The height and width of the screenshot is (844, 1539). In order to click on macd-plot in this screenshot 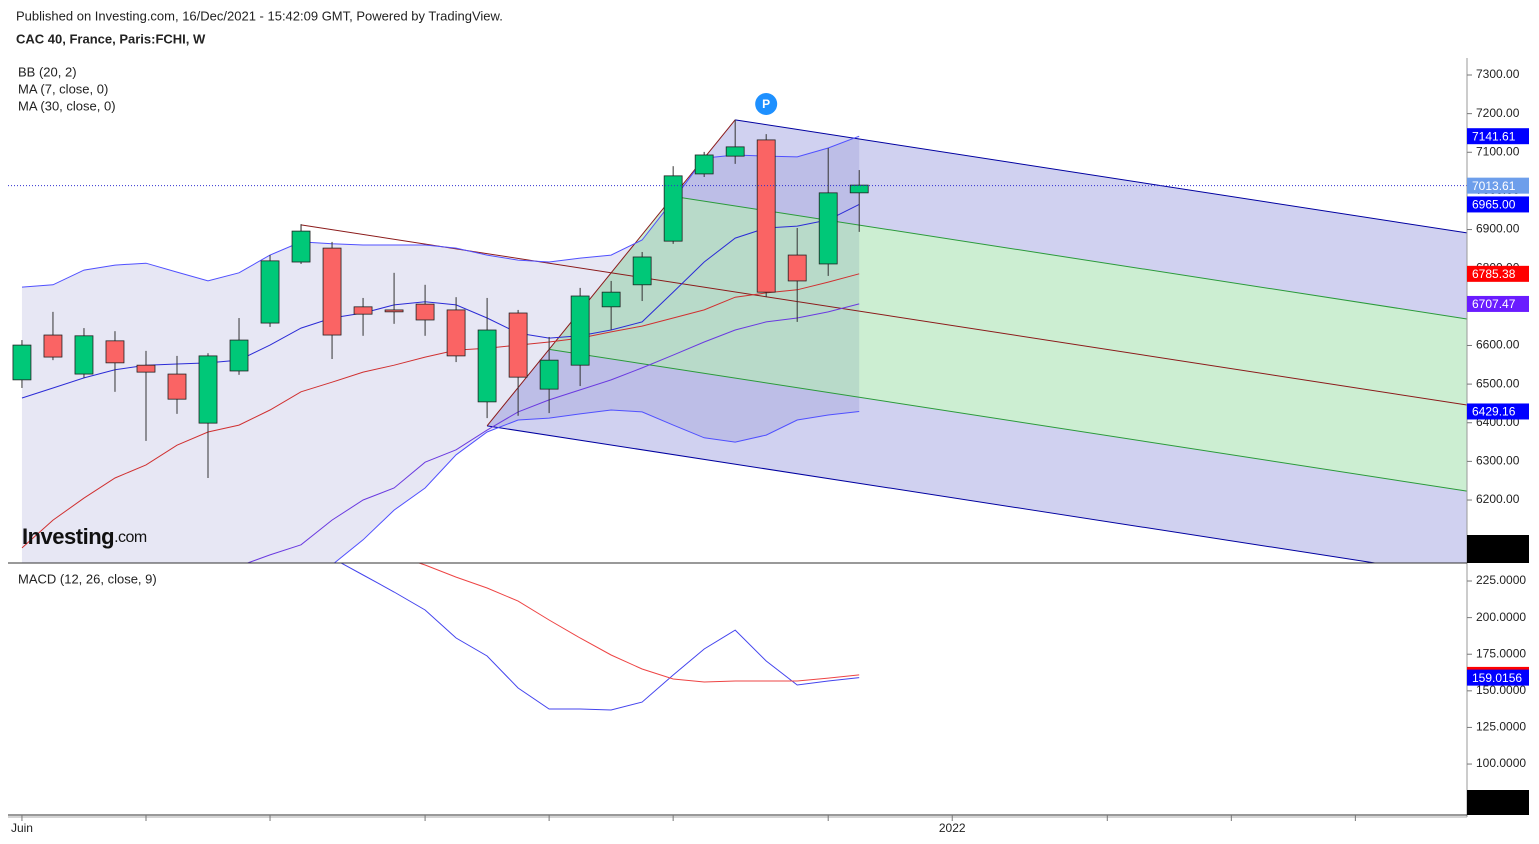, I will do `click(600, 637)`.